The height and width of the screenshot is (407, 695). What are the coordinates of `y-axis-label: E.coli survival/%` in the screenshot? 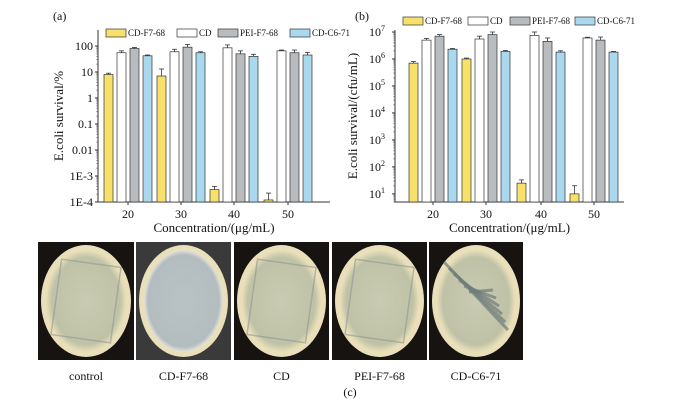 It's located at (58, 116).